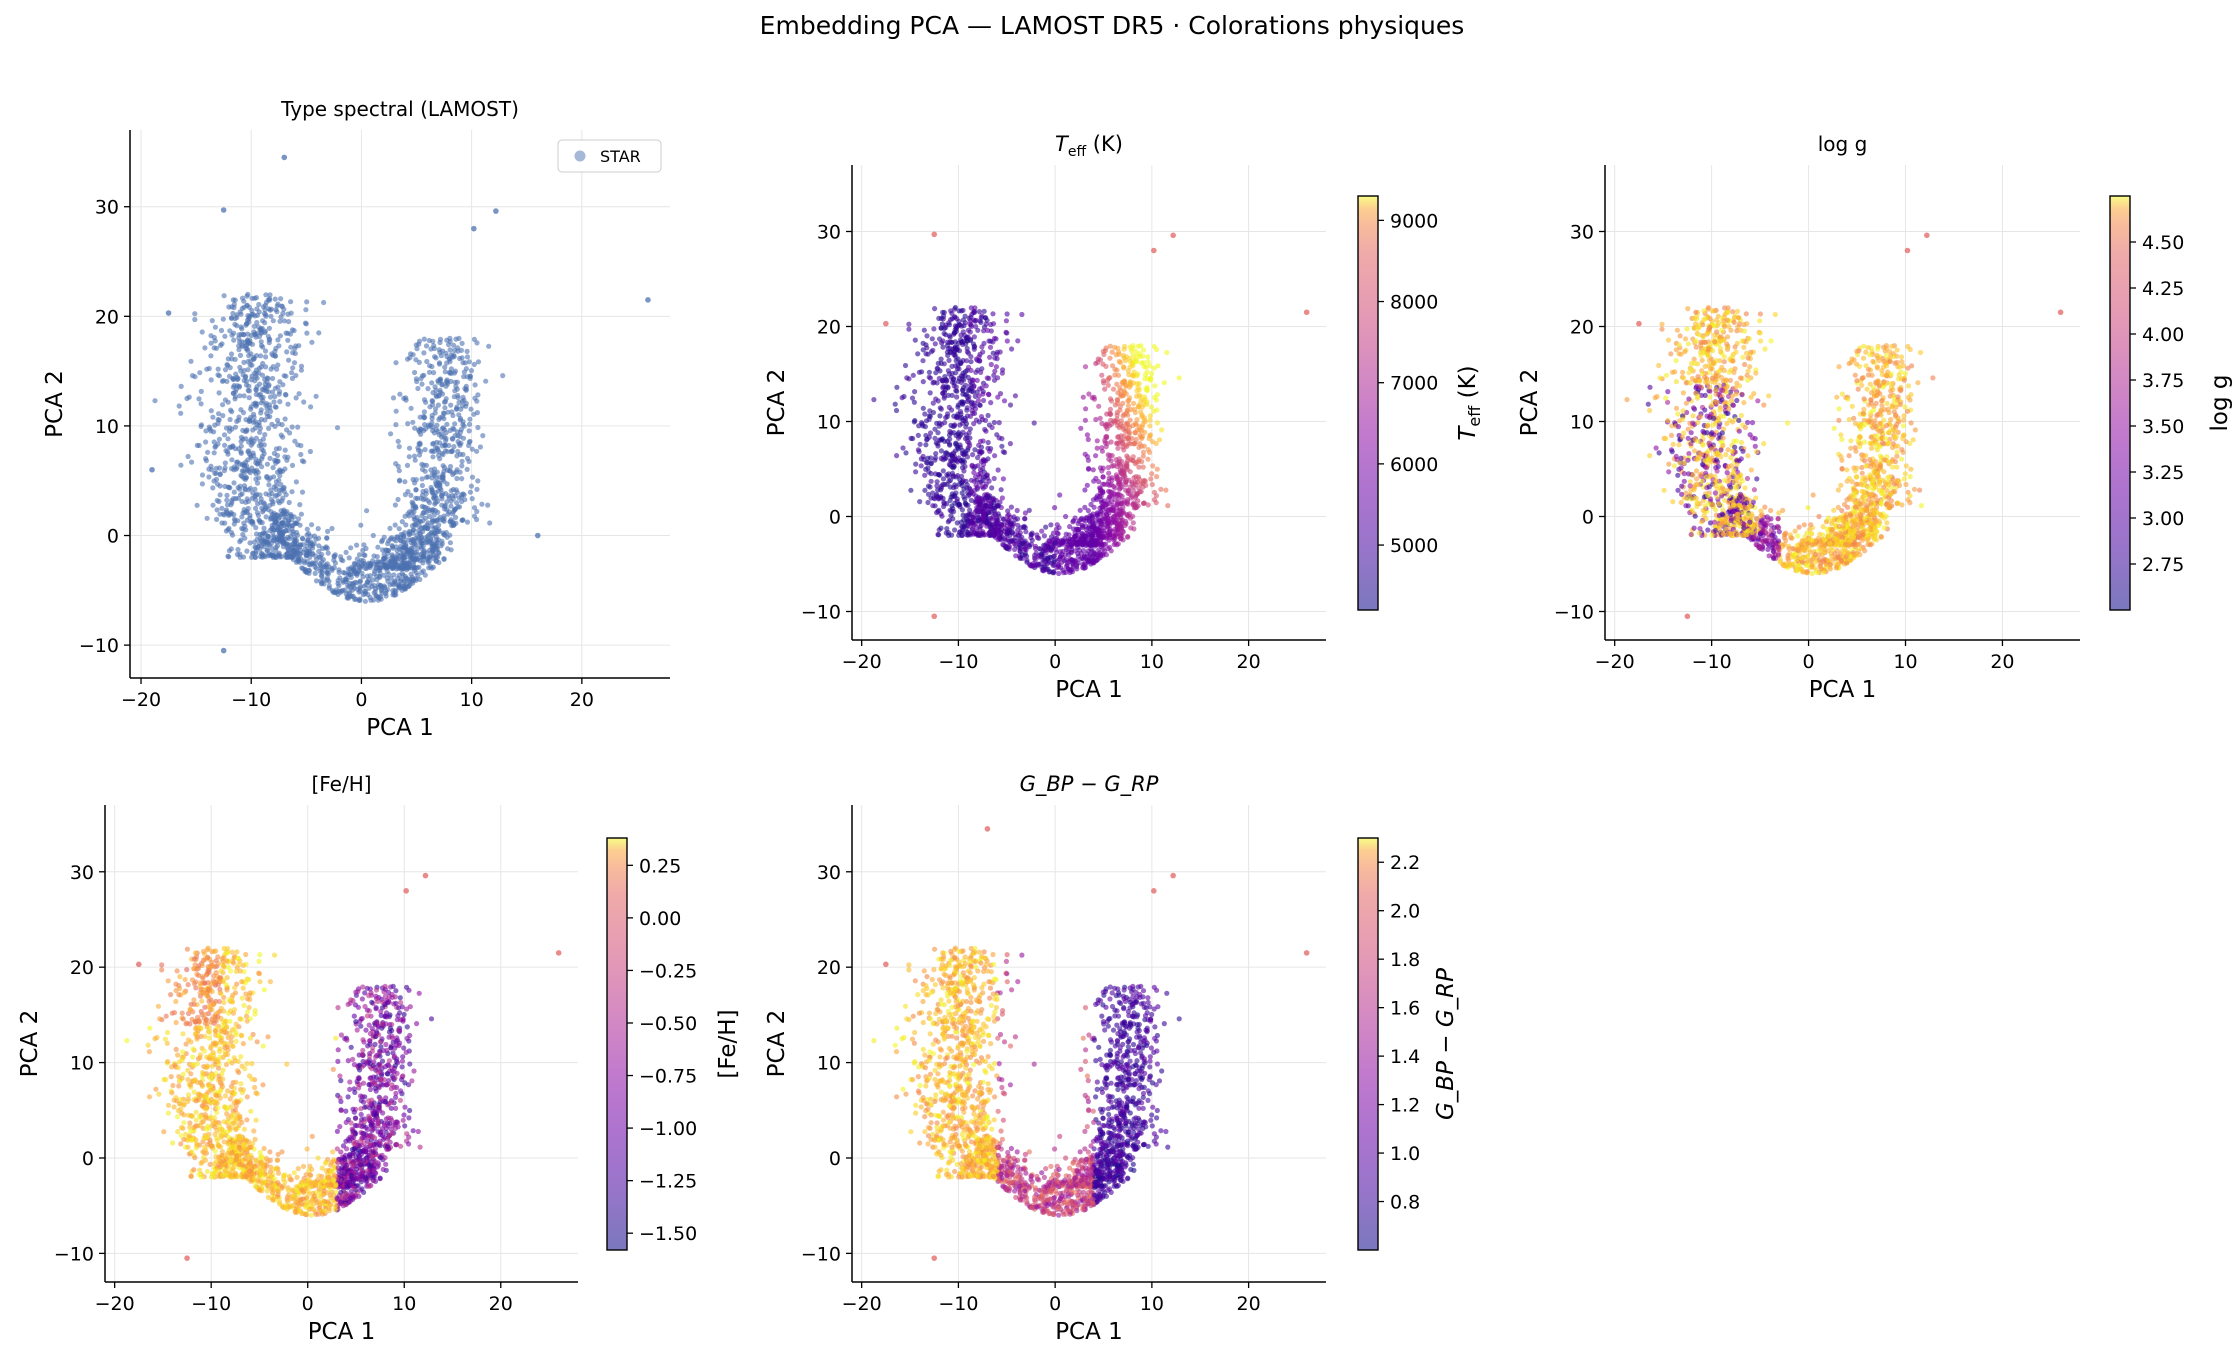  I want to click on y-tick-label: 30, so click(829, 233).